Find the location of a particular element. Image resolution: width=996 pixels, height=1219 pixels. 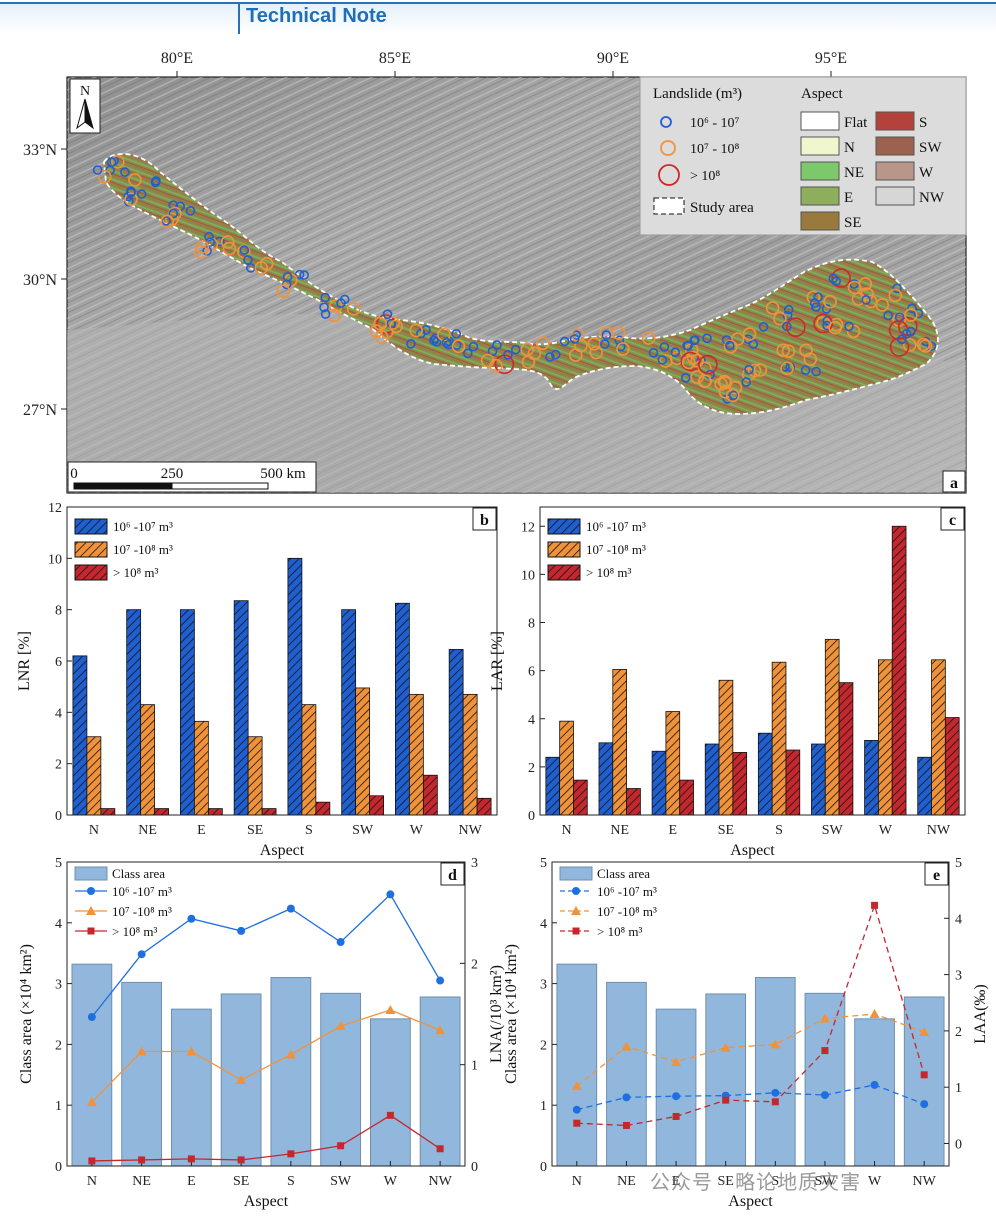

bar-10-m-ne is located at coordinates (633, 802).